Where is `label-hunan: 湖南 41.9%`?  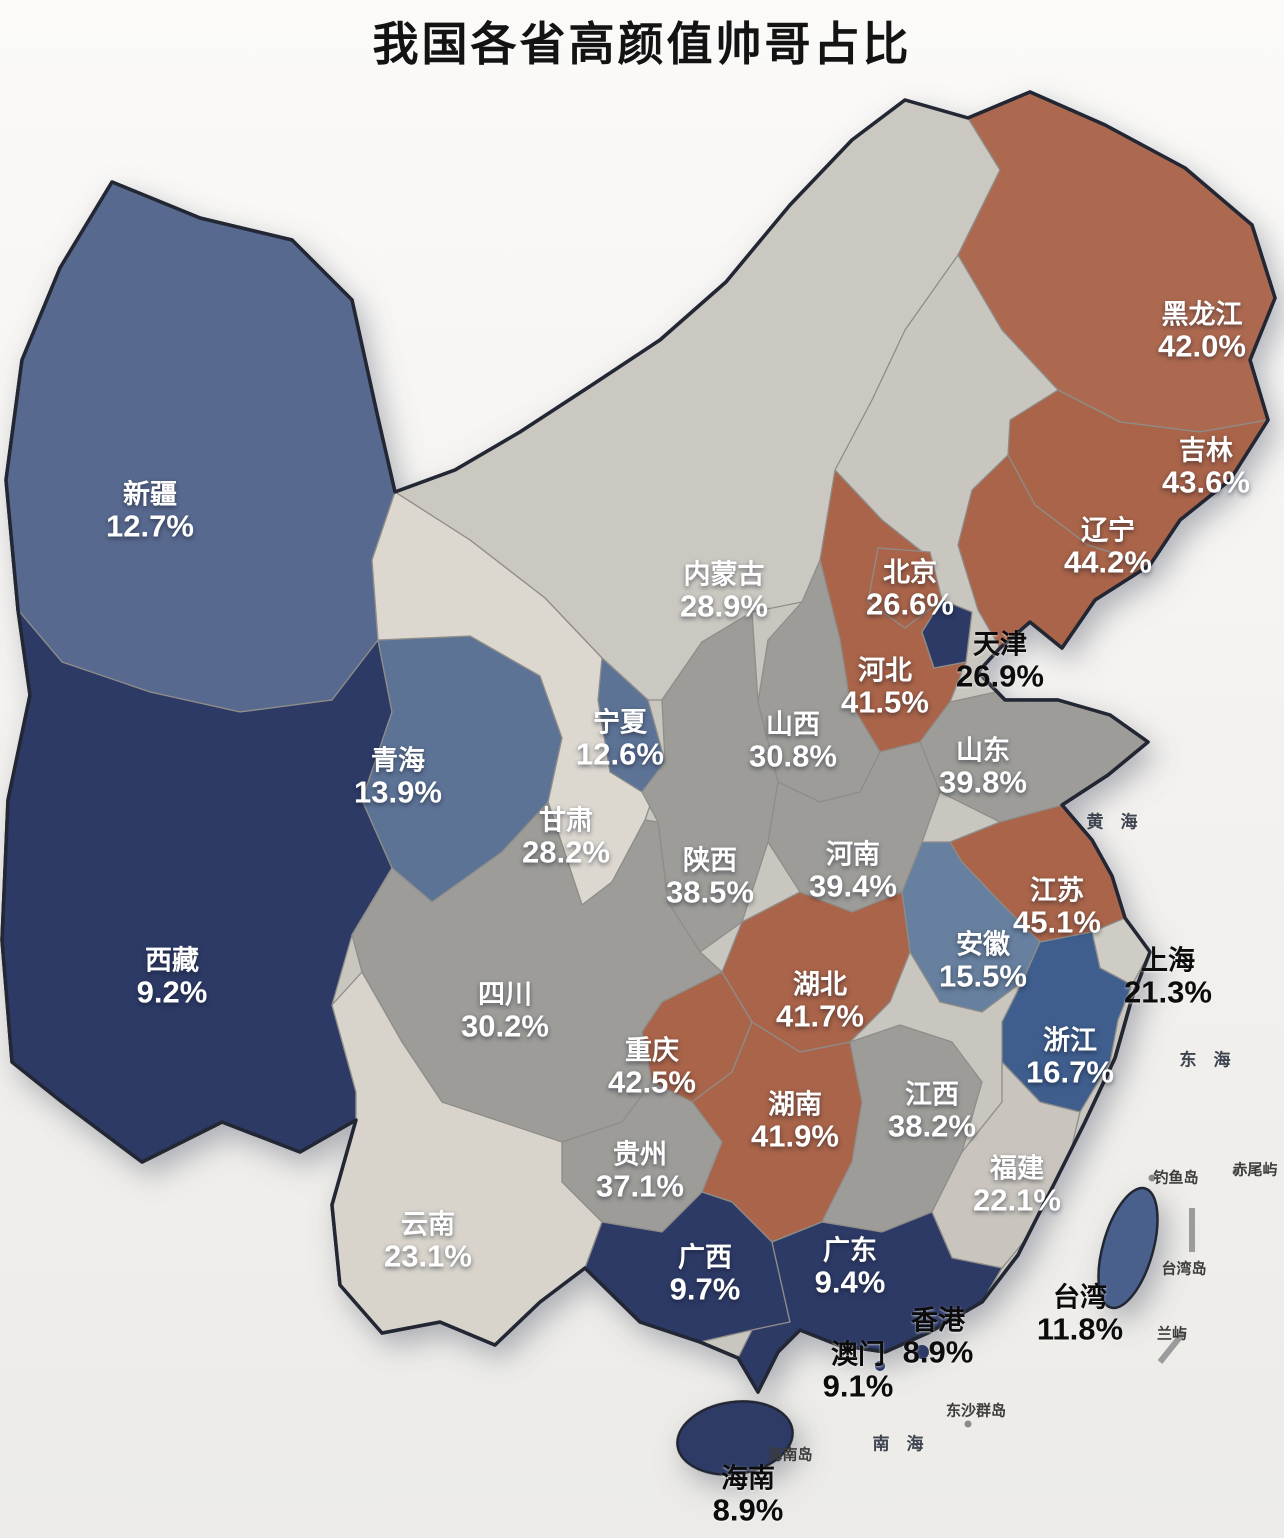
label-hunan: 湖南 41.9% is located at coordinates (795, 1122).